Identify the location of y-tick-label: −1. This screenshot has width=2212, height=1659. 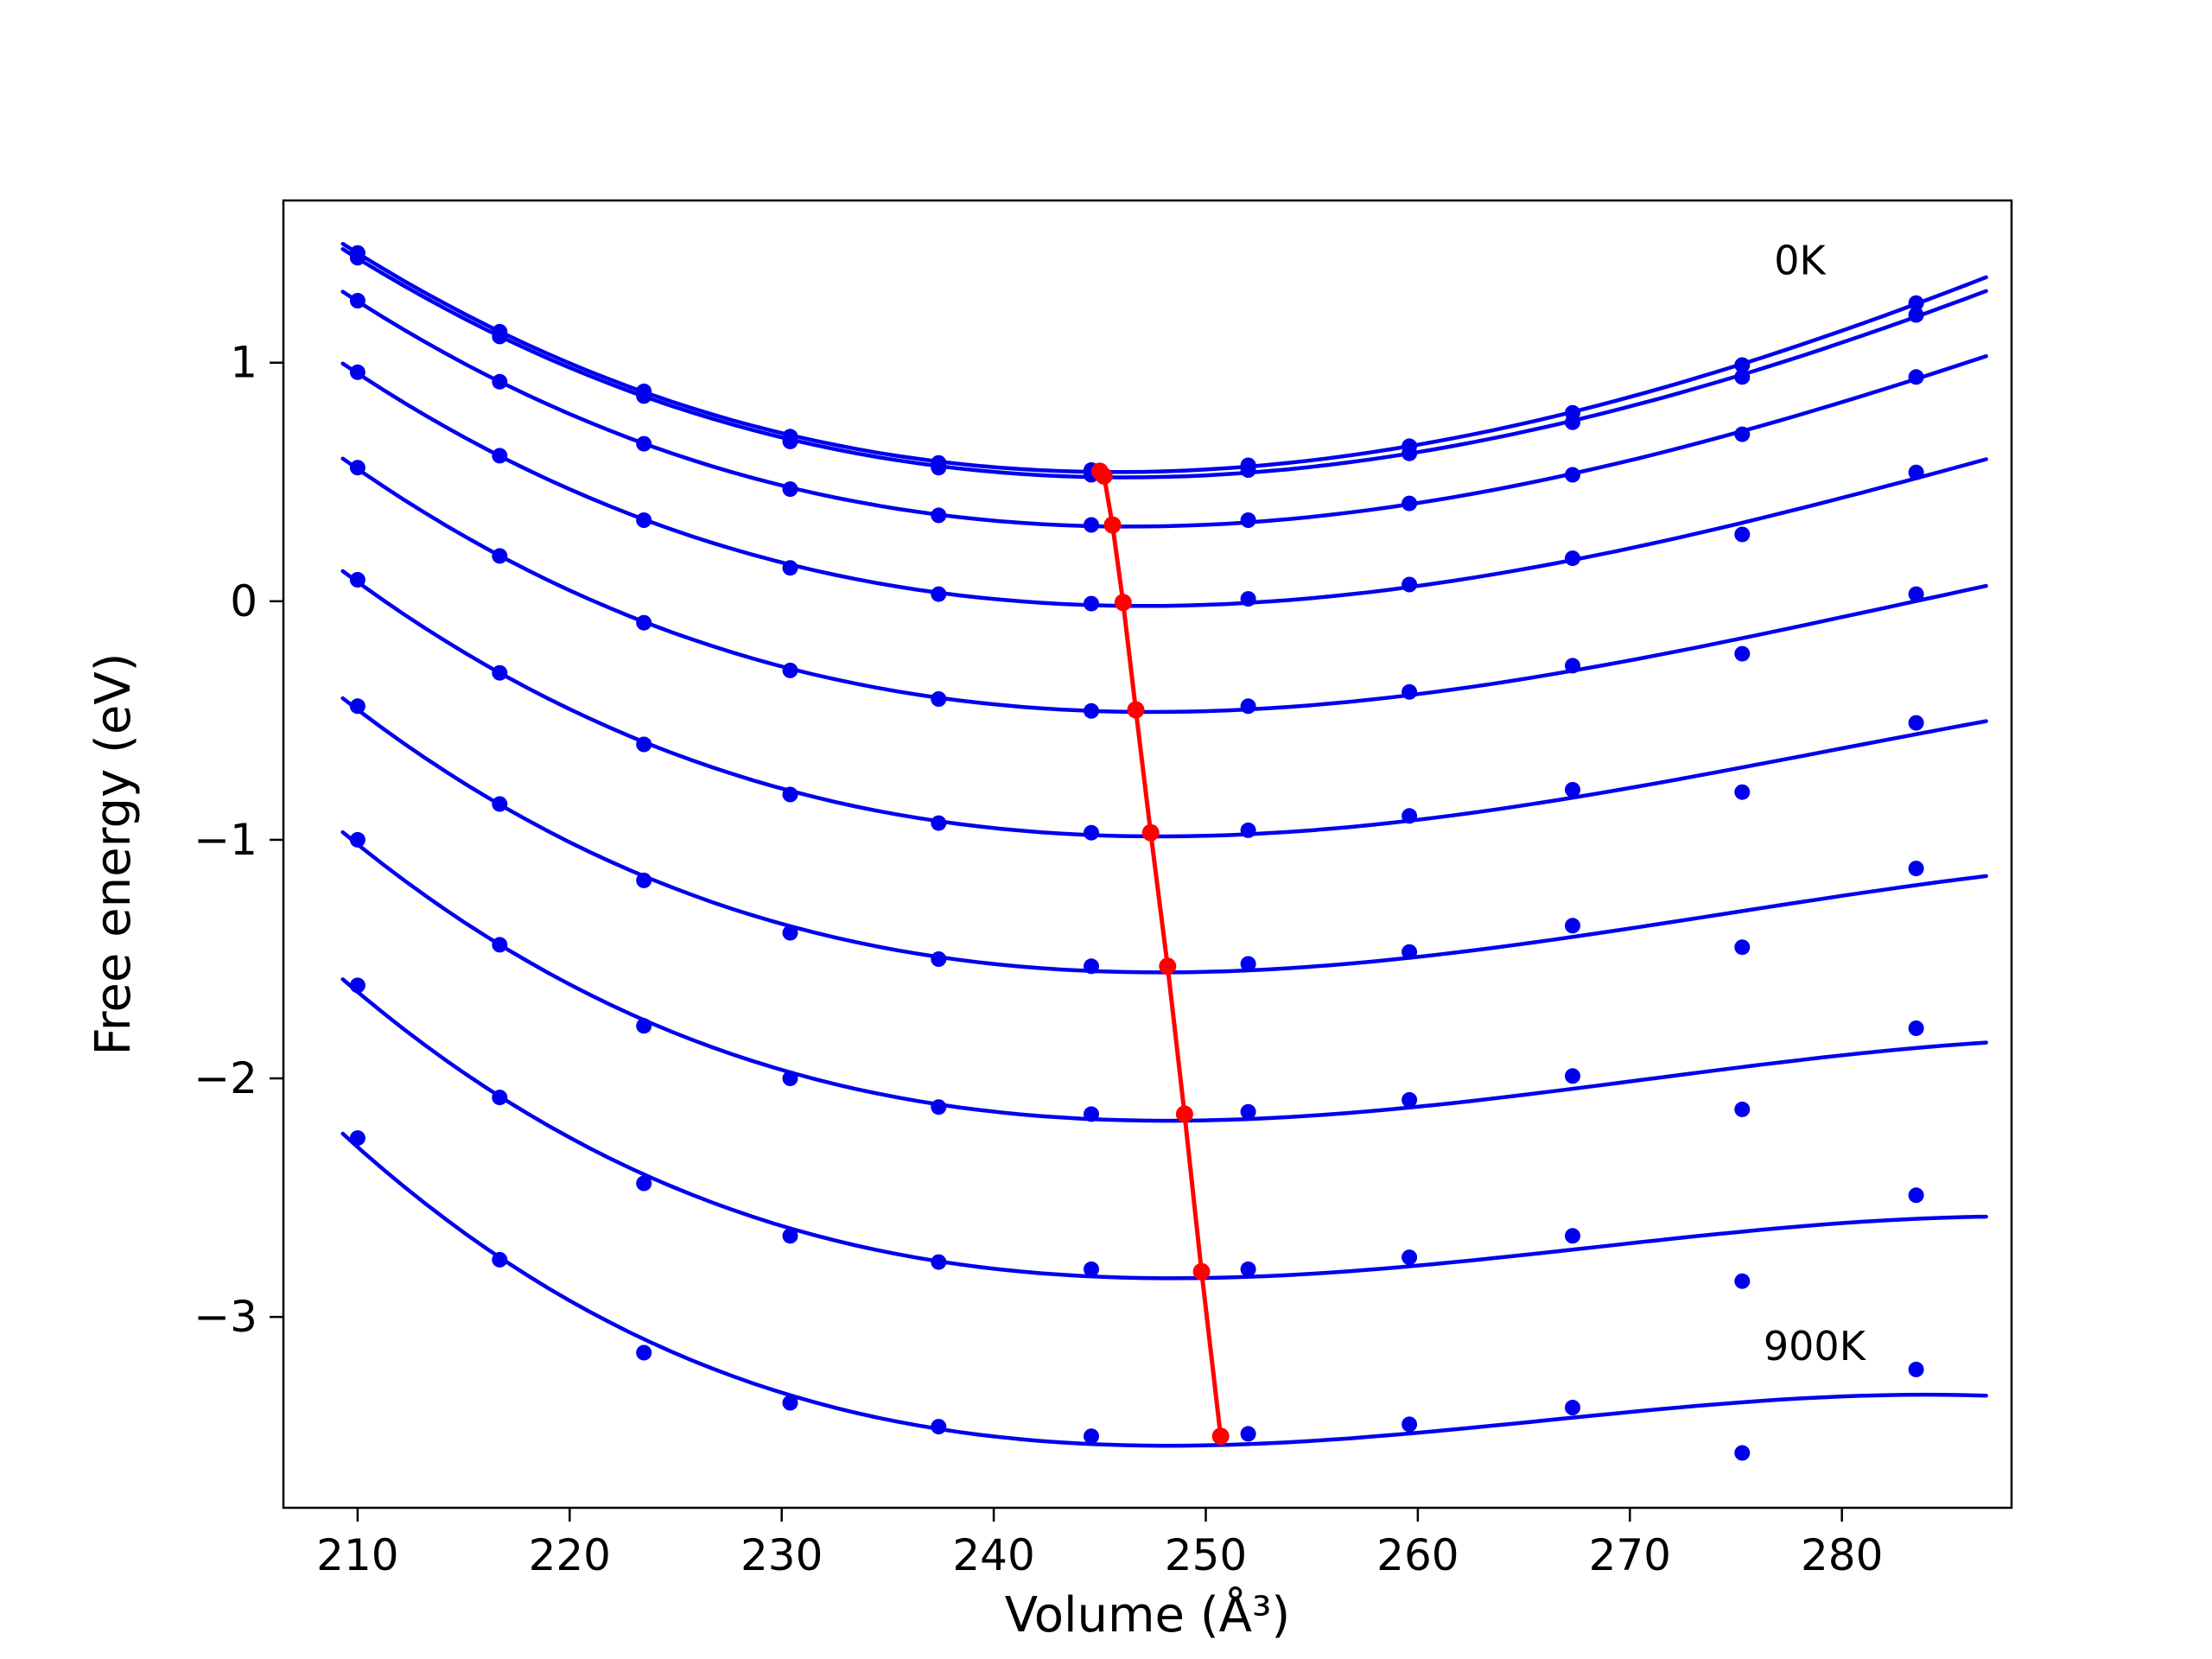
(225, 840).